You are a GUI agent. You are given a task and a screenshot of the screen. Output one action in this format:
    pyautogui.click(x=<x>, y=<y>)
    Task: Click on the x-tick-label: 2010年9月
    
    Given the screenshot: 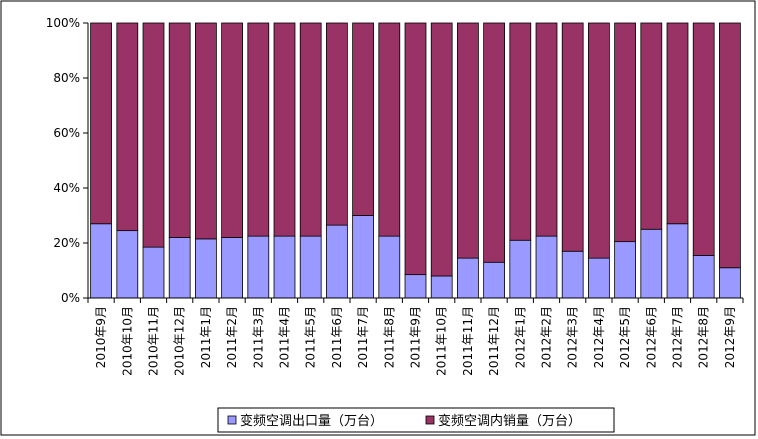 What is the action you would take?
    pyautogui.click(x=101, y=337)
    